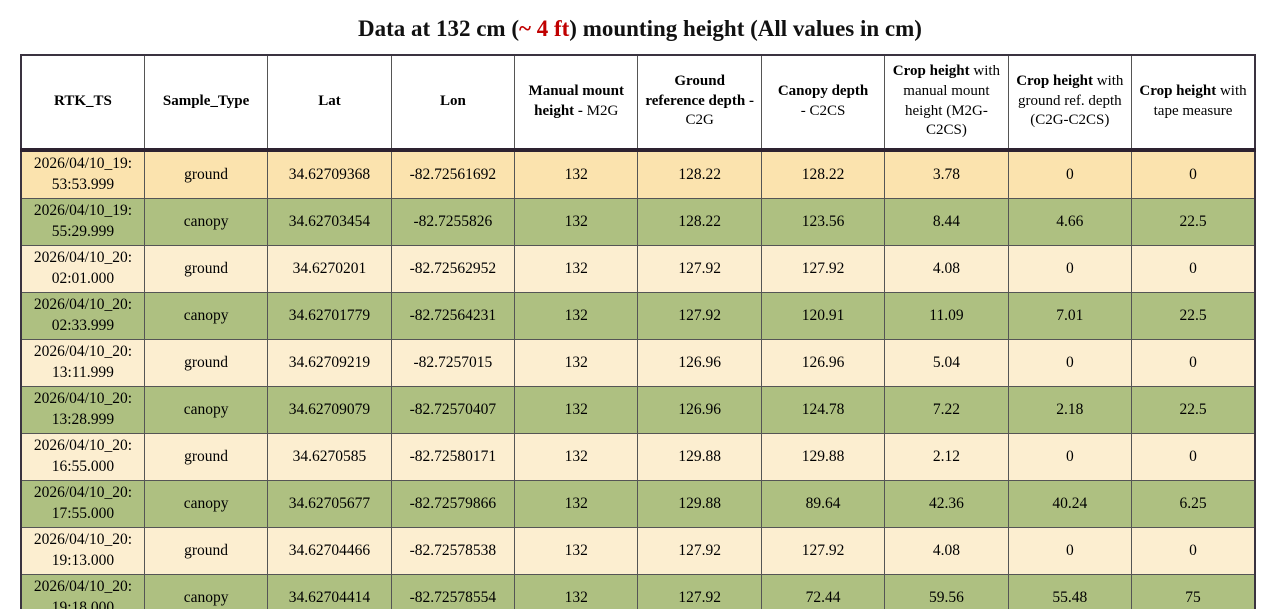 This screenshot has width=1280, height=609. I want to click on cell-lat: 34.62709219, so click(329, 362).